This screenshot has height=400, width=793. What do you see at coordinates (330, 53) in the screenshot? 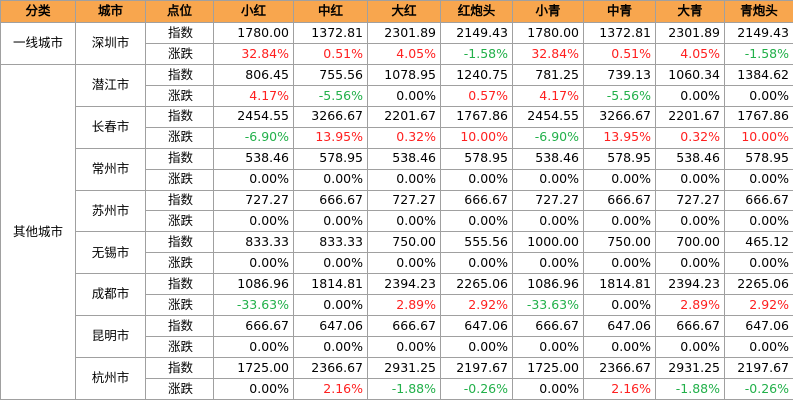
I see `value-cell: 0.51%` at bounding box center [330, 53].